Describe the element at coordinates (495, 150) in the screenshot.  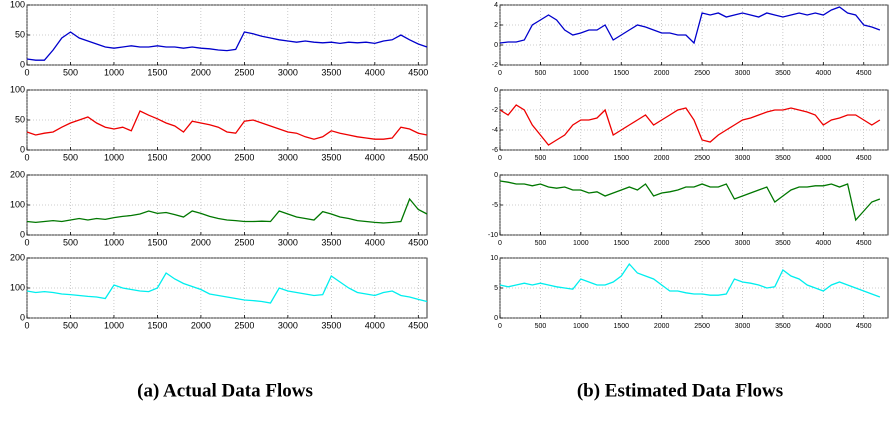
I see `y-tick-label: -6` at that location.